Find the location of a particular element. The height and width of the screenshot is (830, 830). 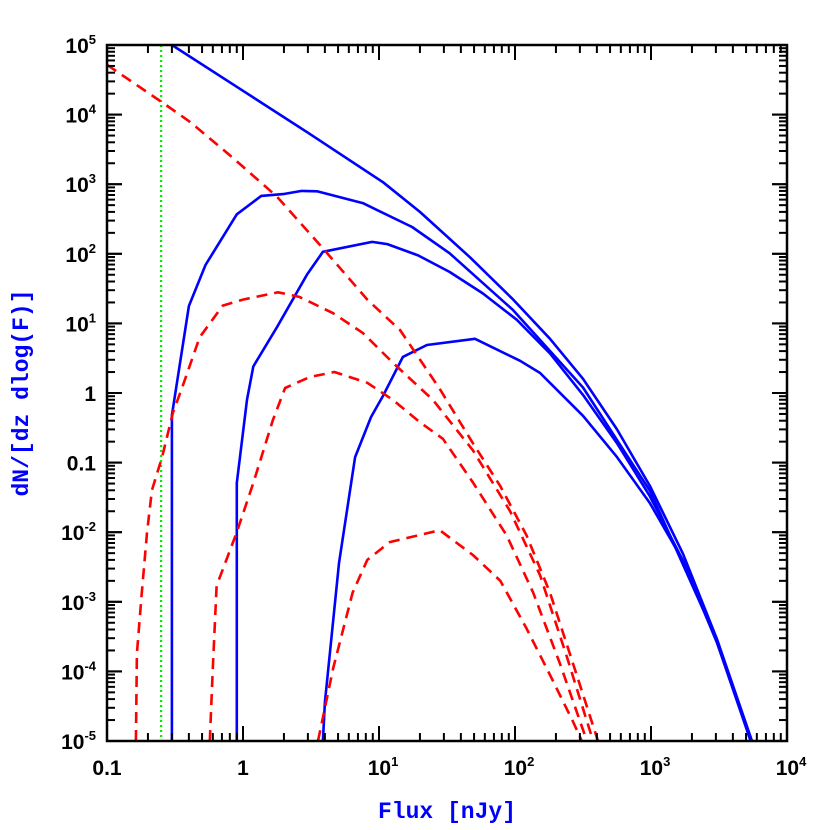

y-tick-label: 10⁻² is located at coordinates (78, 532).